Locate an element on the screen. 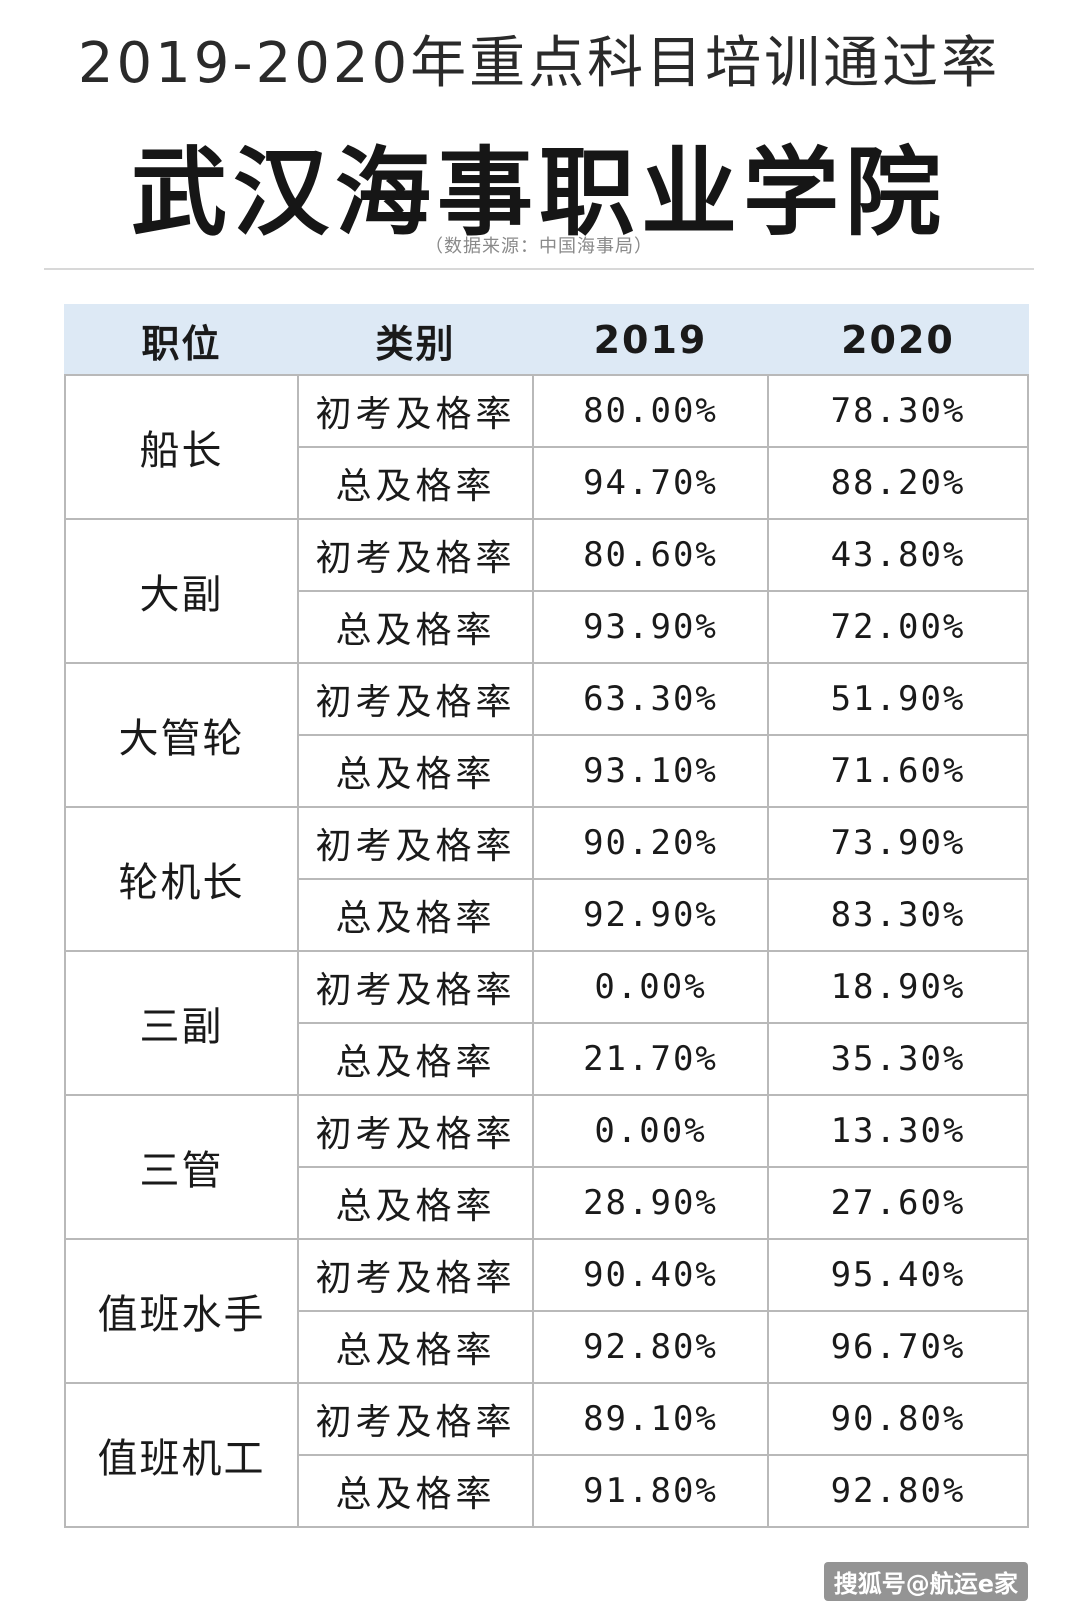 This screenshot has width=1078, height=1614. rate-2020-cell: 51.90% is located at coordinates (898, 699).